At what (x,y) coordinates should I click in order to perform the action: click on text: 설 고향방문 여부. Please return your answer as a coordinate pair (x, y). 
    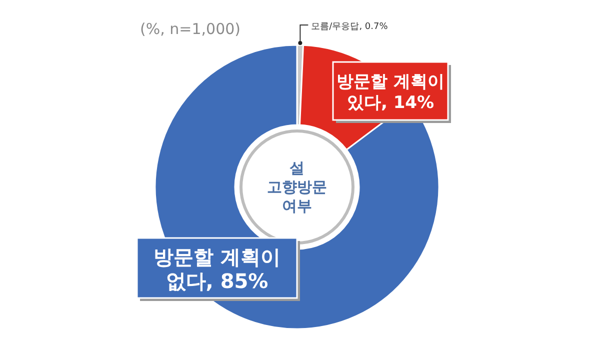
    Looking at the image, I should click on (297, 187).